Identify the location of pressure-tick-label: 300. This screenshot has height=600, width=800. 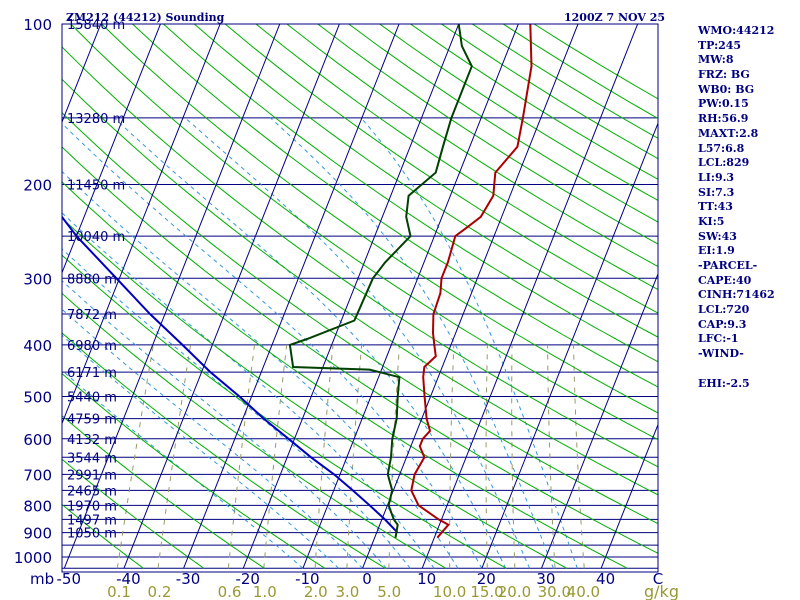
(37, 279).